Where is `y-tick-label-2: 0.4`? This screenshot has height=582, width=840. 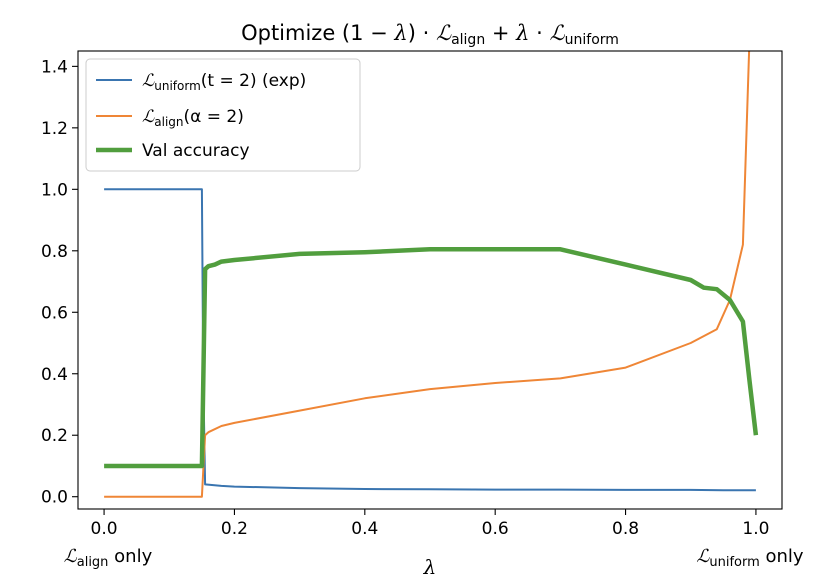
y-tick-label-2: 0.4 is located at coordinates (54, 375).